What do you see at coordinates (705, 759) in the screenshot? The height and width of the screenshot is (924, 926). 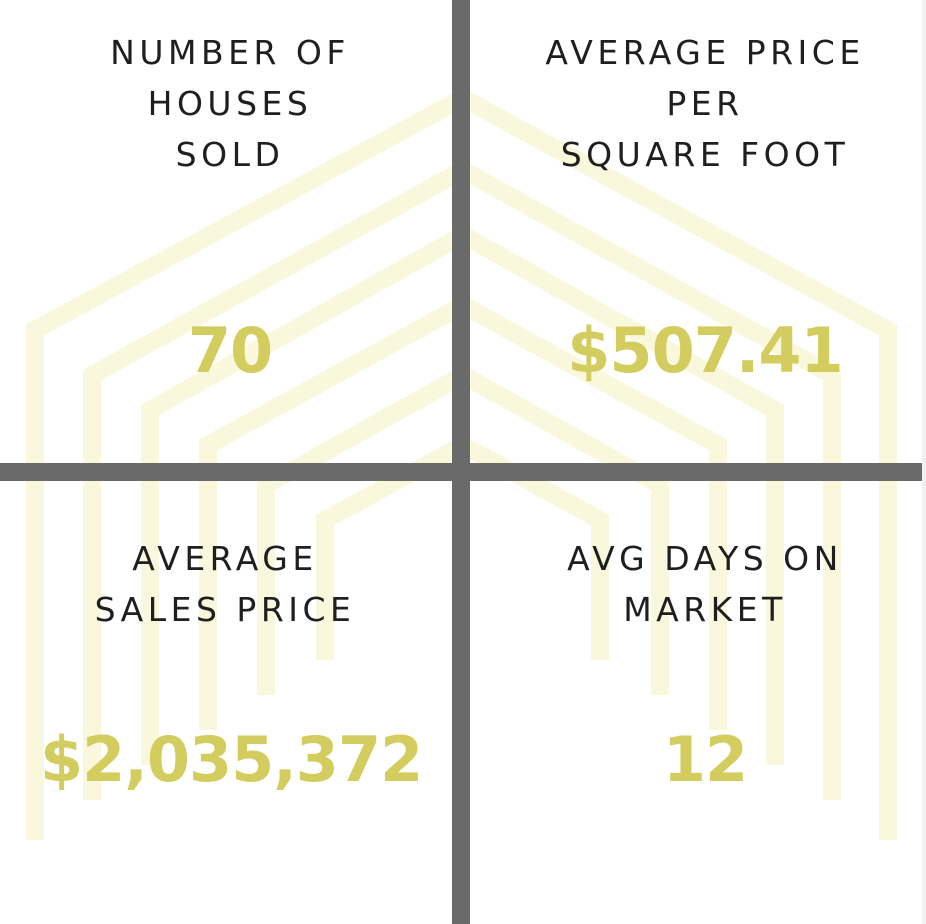 I see `avg-days-on-market-value: 12` at bounding box center [705, 759].